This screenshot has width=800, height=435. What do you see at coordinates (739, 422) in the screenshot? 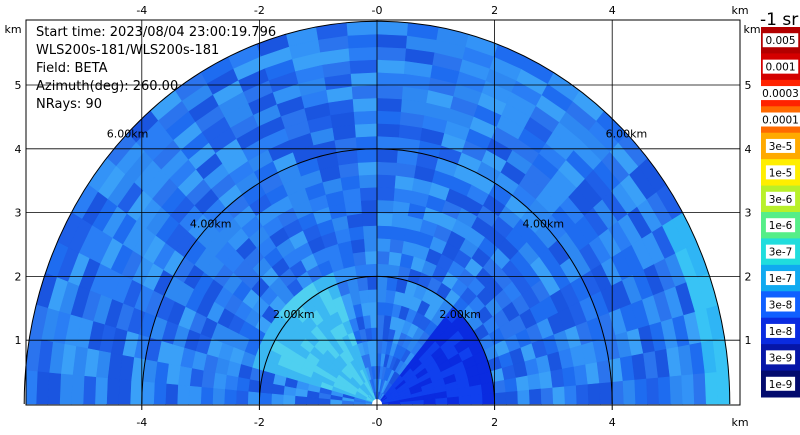
I see `x-unit-bottom: km` at bounding box center [739, 422].